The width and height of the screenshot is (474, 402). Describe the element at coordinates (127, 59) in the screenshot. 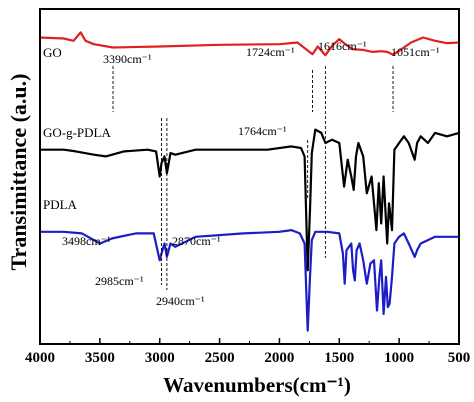

I see `peak-label-3390: 3390cm⁻¹` at that location.